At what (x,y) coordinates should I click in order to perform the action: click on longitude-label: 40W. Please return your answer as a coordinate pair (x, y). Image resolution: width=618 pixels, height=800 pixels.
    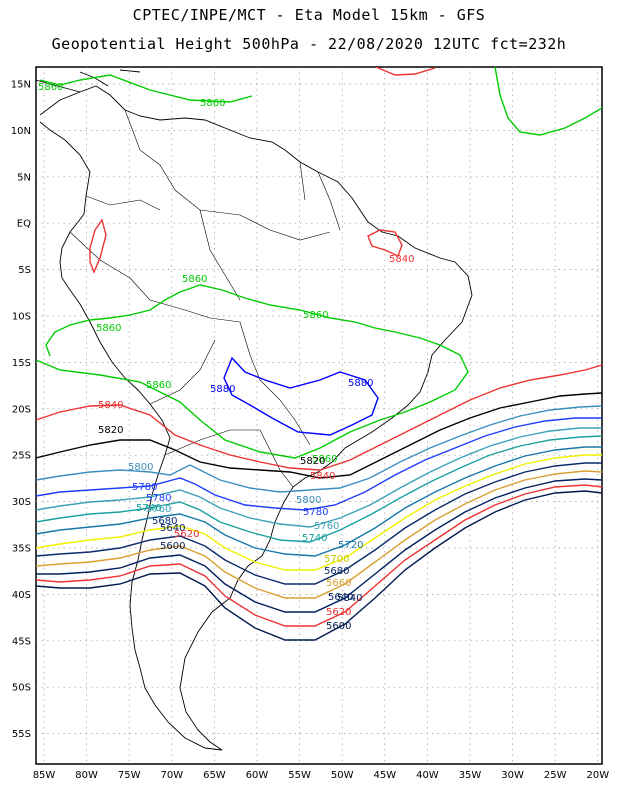
    Looking at the image, I should click on (427, 775).